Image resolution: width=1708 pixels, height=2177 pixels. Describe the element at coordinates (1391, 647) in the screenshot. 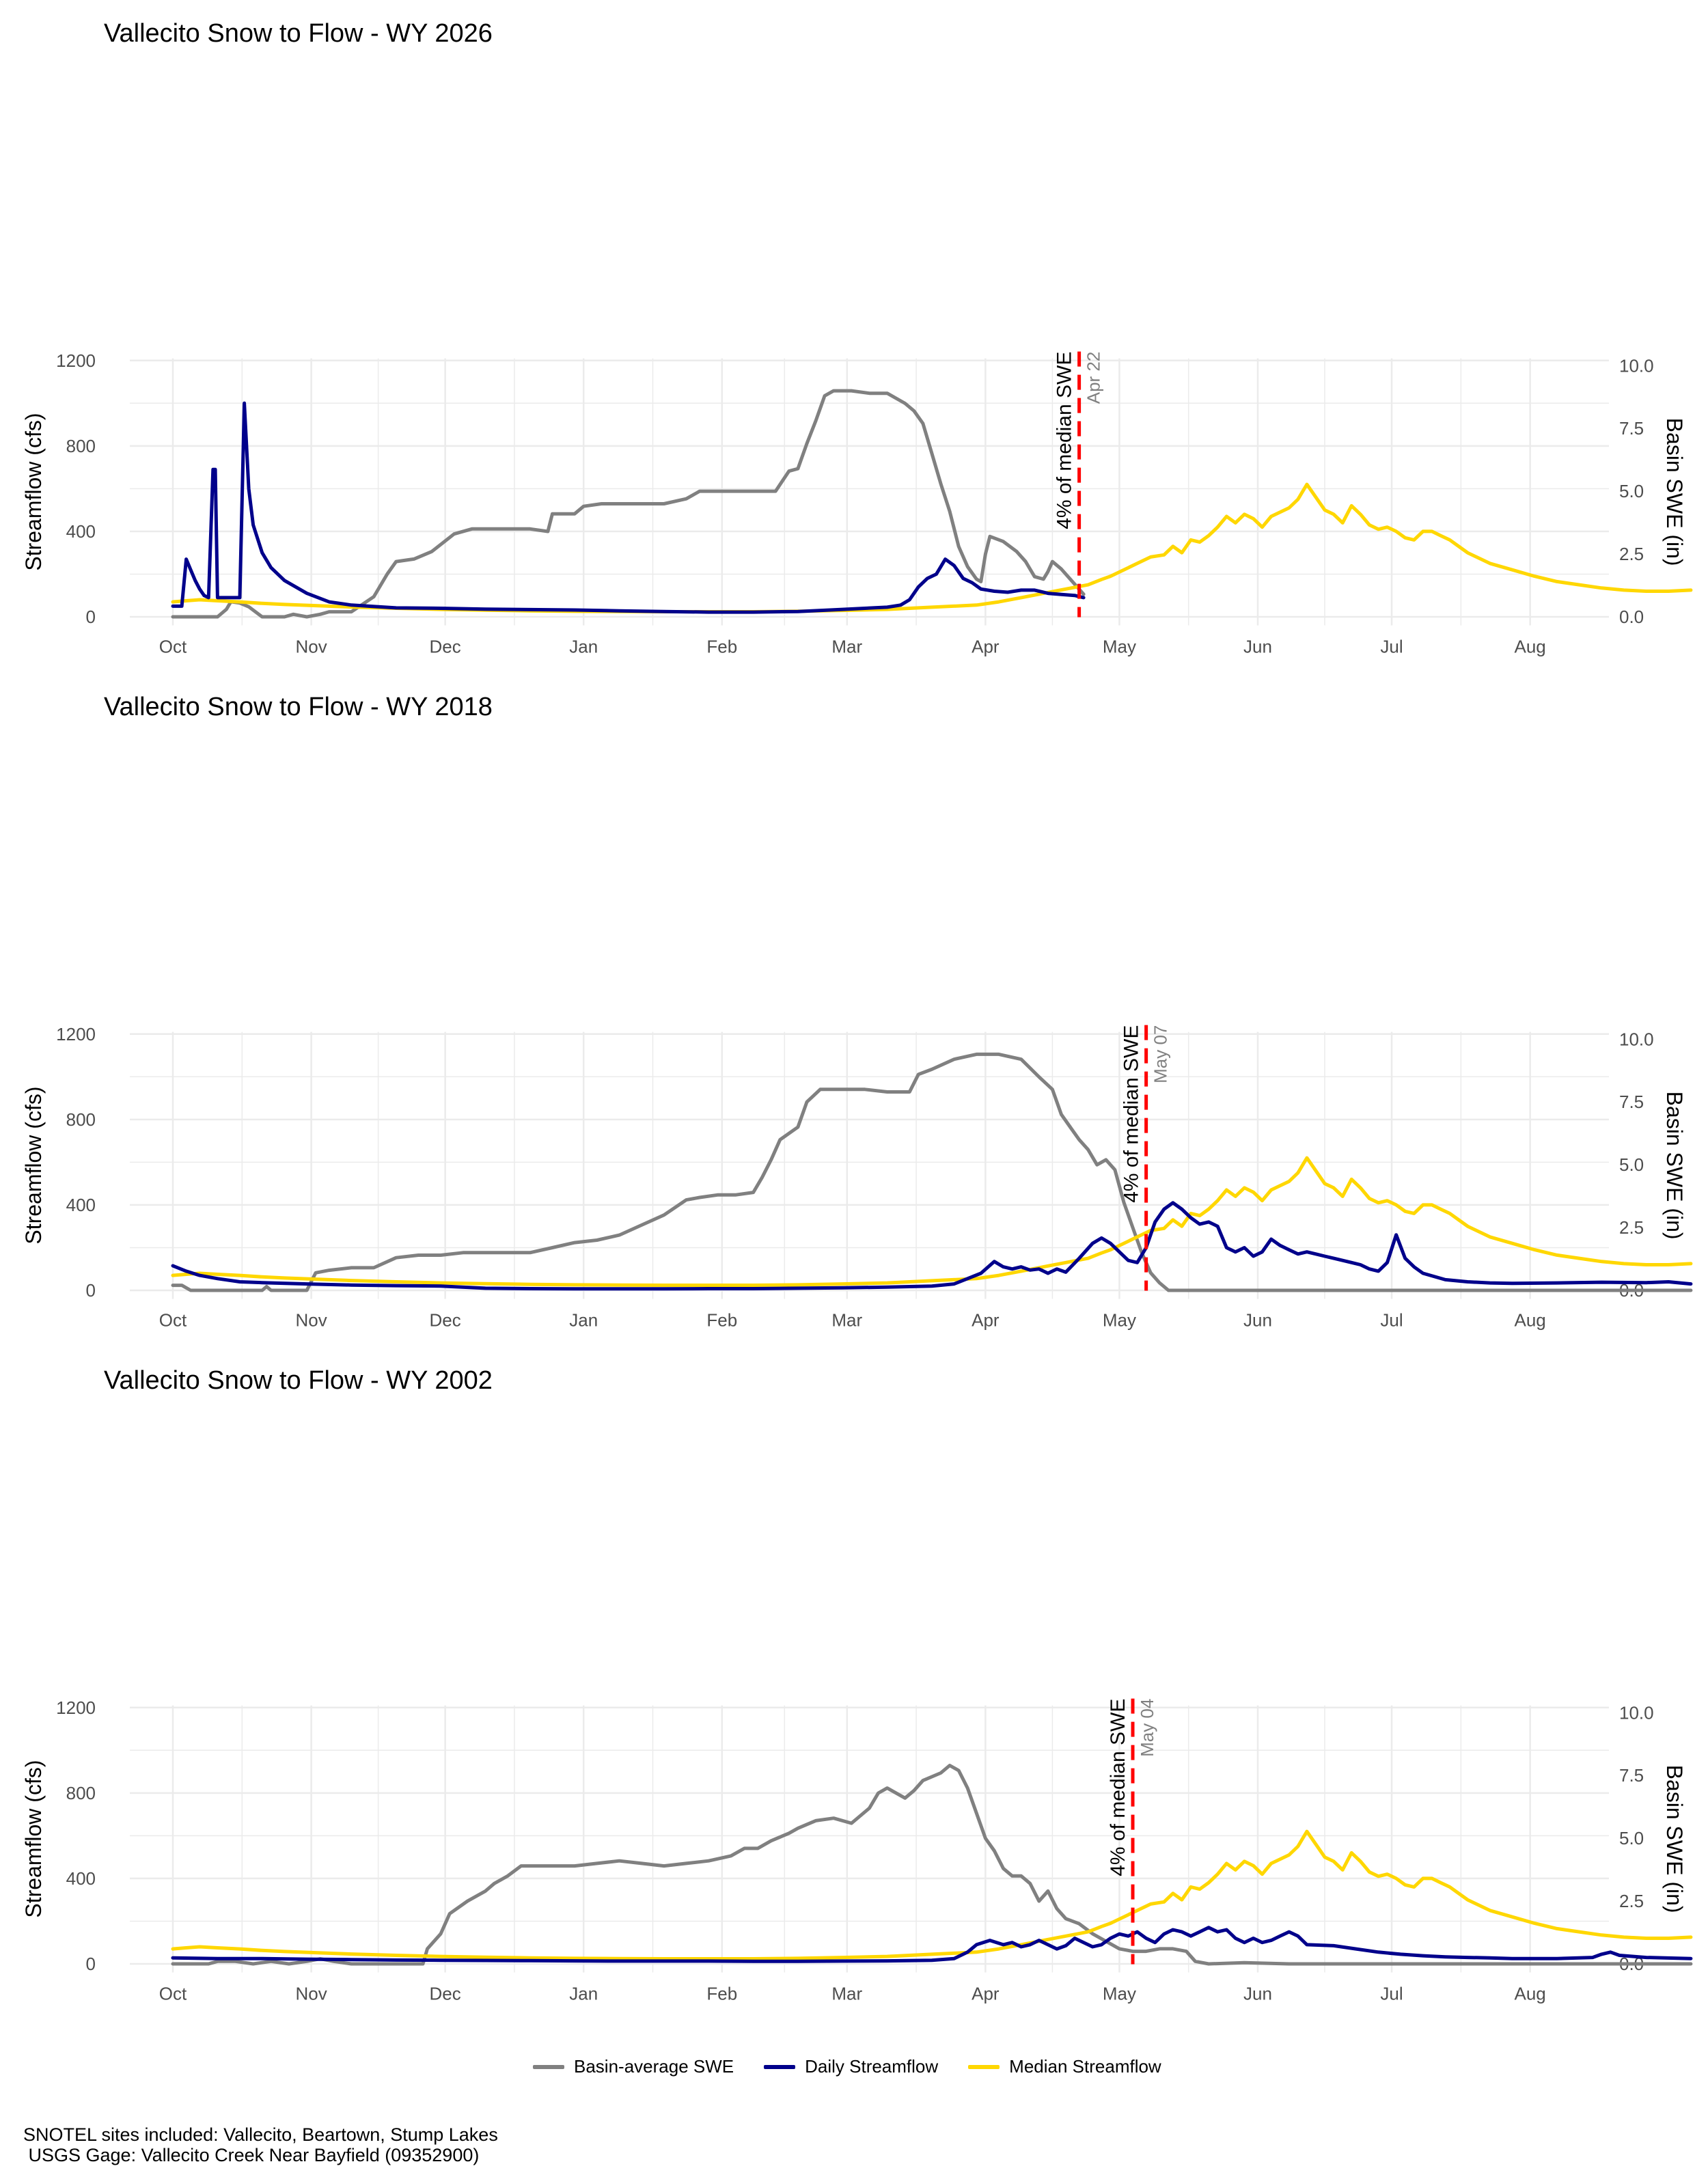

I see `x-tick-label-0-9: Jul` at that location.